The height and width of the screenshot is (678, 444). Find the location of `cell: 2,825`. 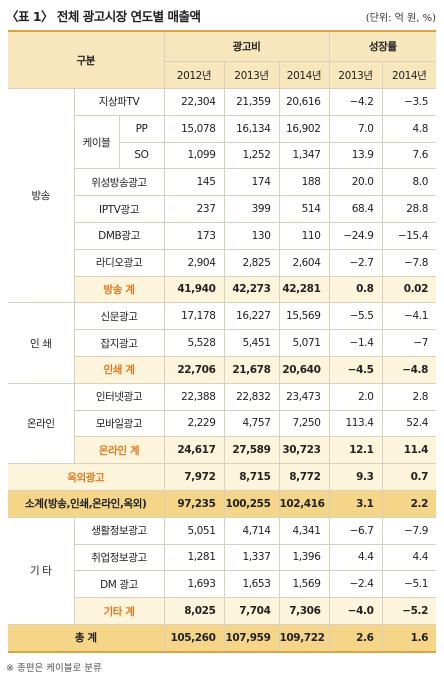

cell: 2,825 is located at coordinates (251, 262).